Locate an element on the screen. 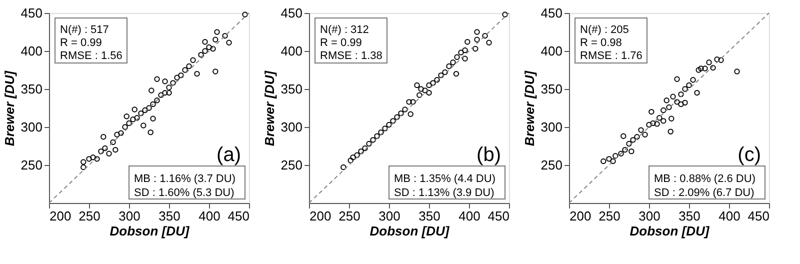 The height and width of the screenshot is (264, 800). annotation: RMSE : 1.38 is located at coordinates (351, 56).